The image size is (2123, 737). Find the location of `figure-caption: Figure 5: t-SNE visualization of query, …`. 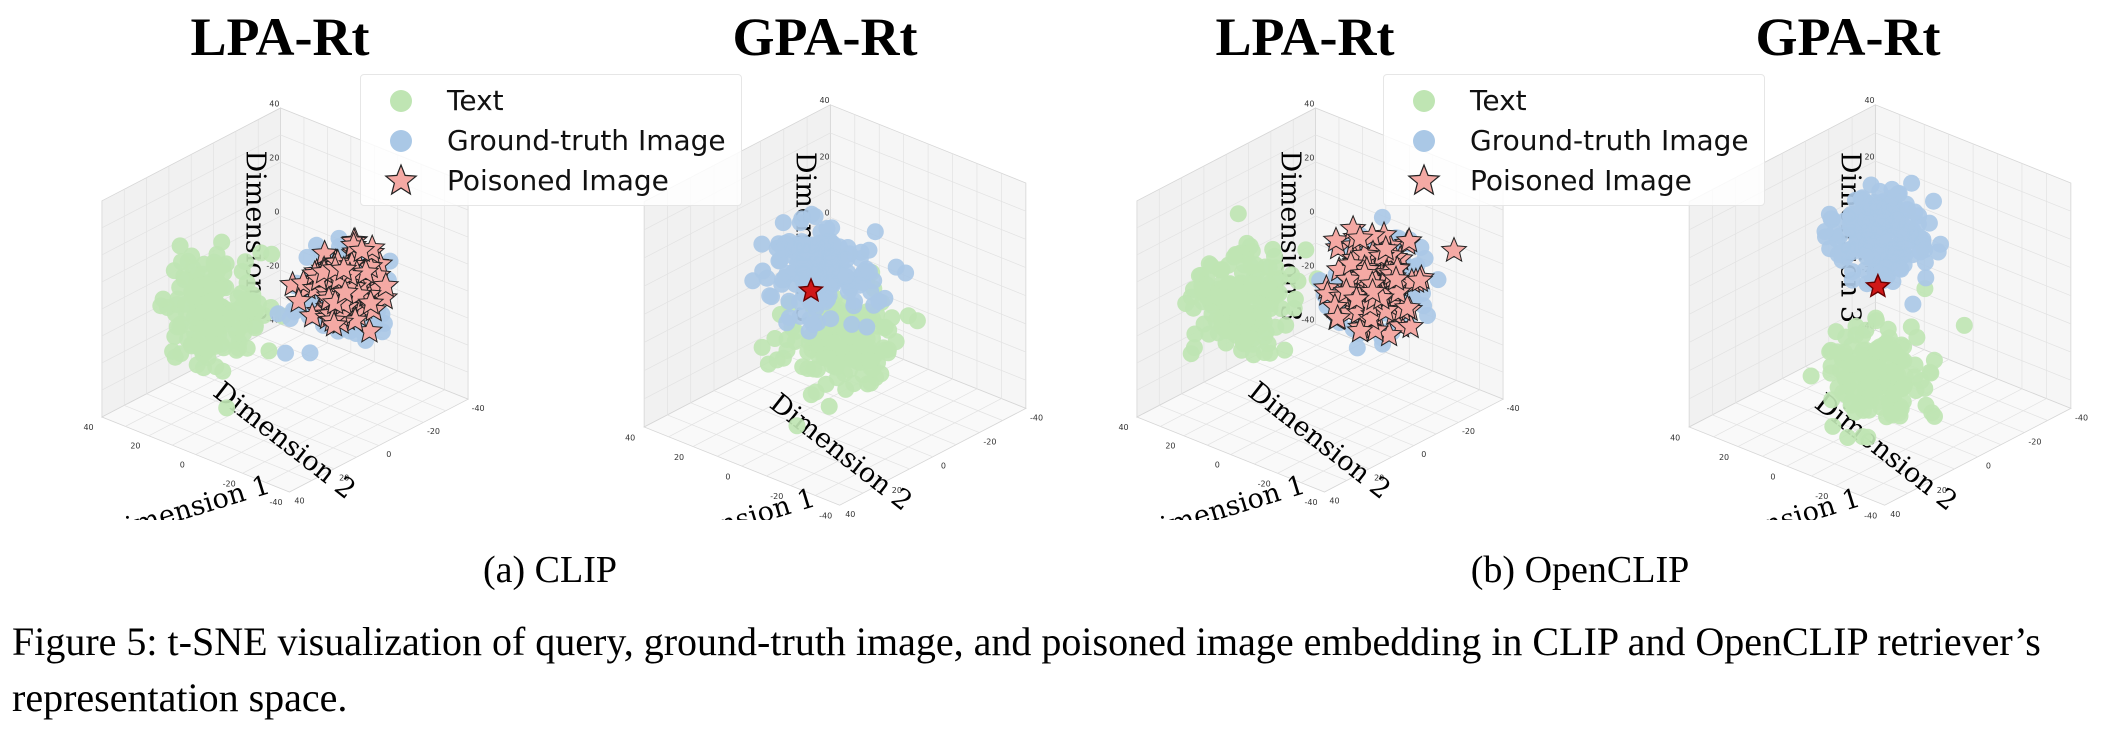

figure-caption: Figure 5: t-SNE visualization of query, … is located at coordinates (1026, 669).